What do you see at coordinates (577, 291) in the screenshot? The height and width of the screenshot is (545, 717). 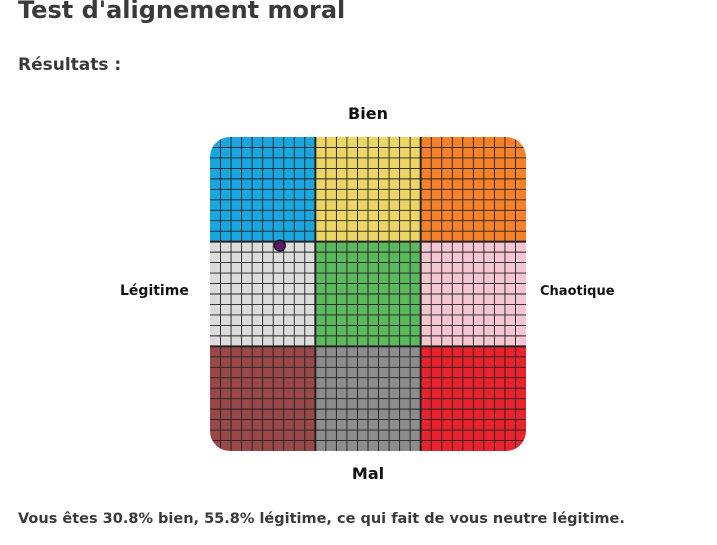 I see `axis-label-chaotic: Chaotique` at bounding box center [577, 291].